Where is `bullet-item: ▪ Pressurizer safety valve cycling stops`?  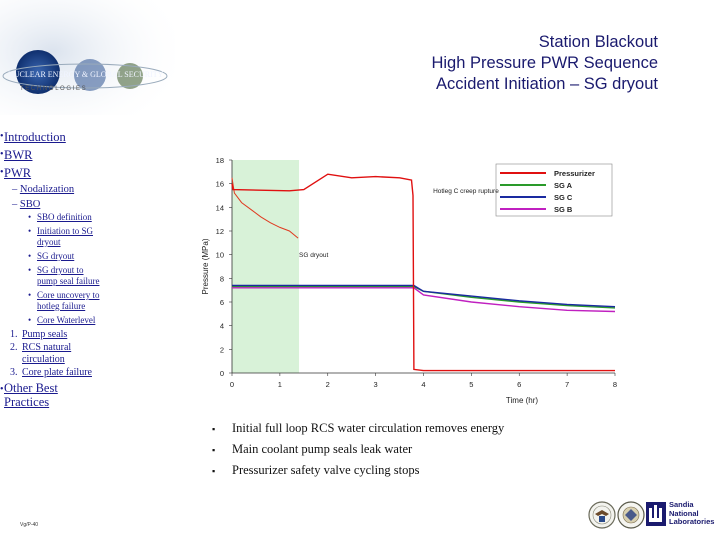 bullet-item: ▪ Pressurizer safety valve cycling stops is located at coordinates (316, 470).